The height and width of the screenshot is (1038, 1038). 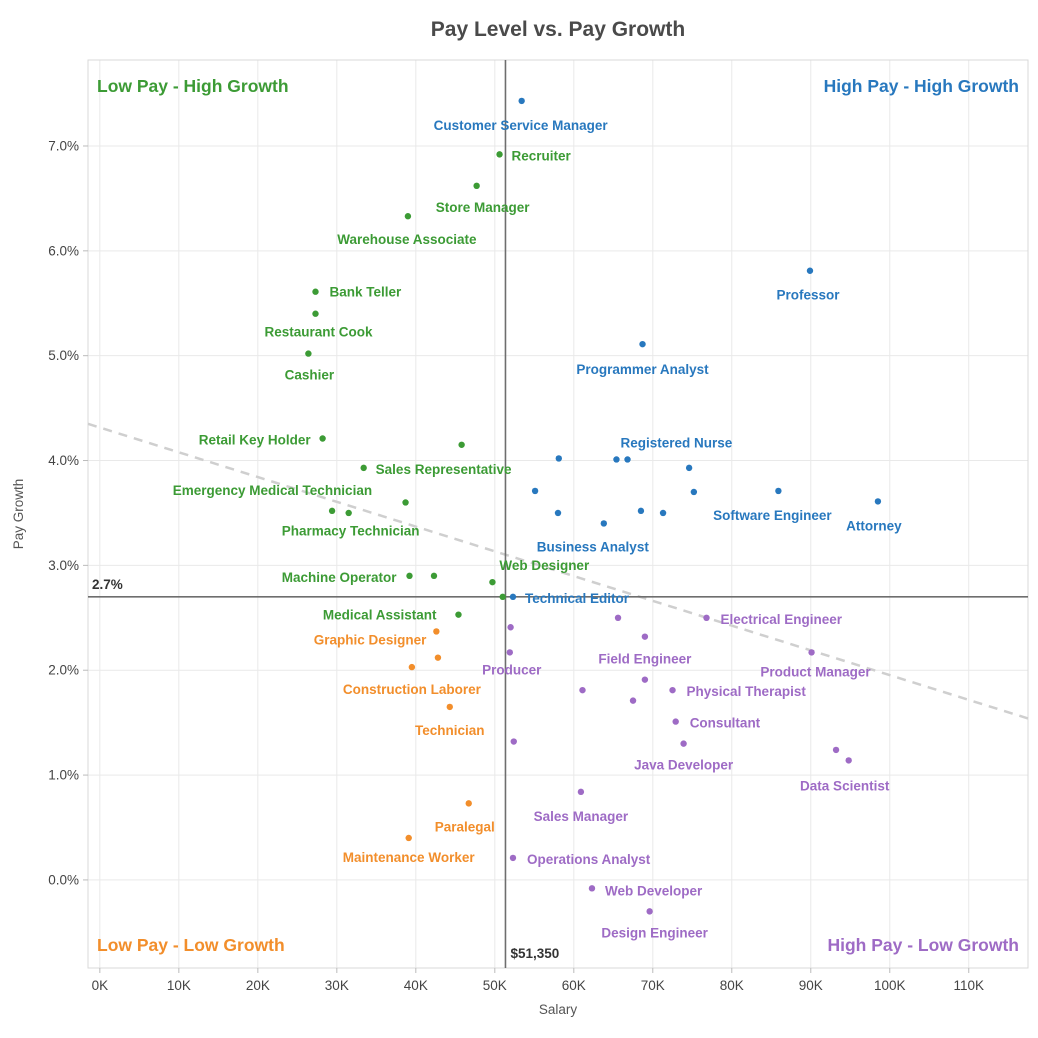 I want to click on x-tick-label: 70K, so click(x=653, y=985).